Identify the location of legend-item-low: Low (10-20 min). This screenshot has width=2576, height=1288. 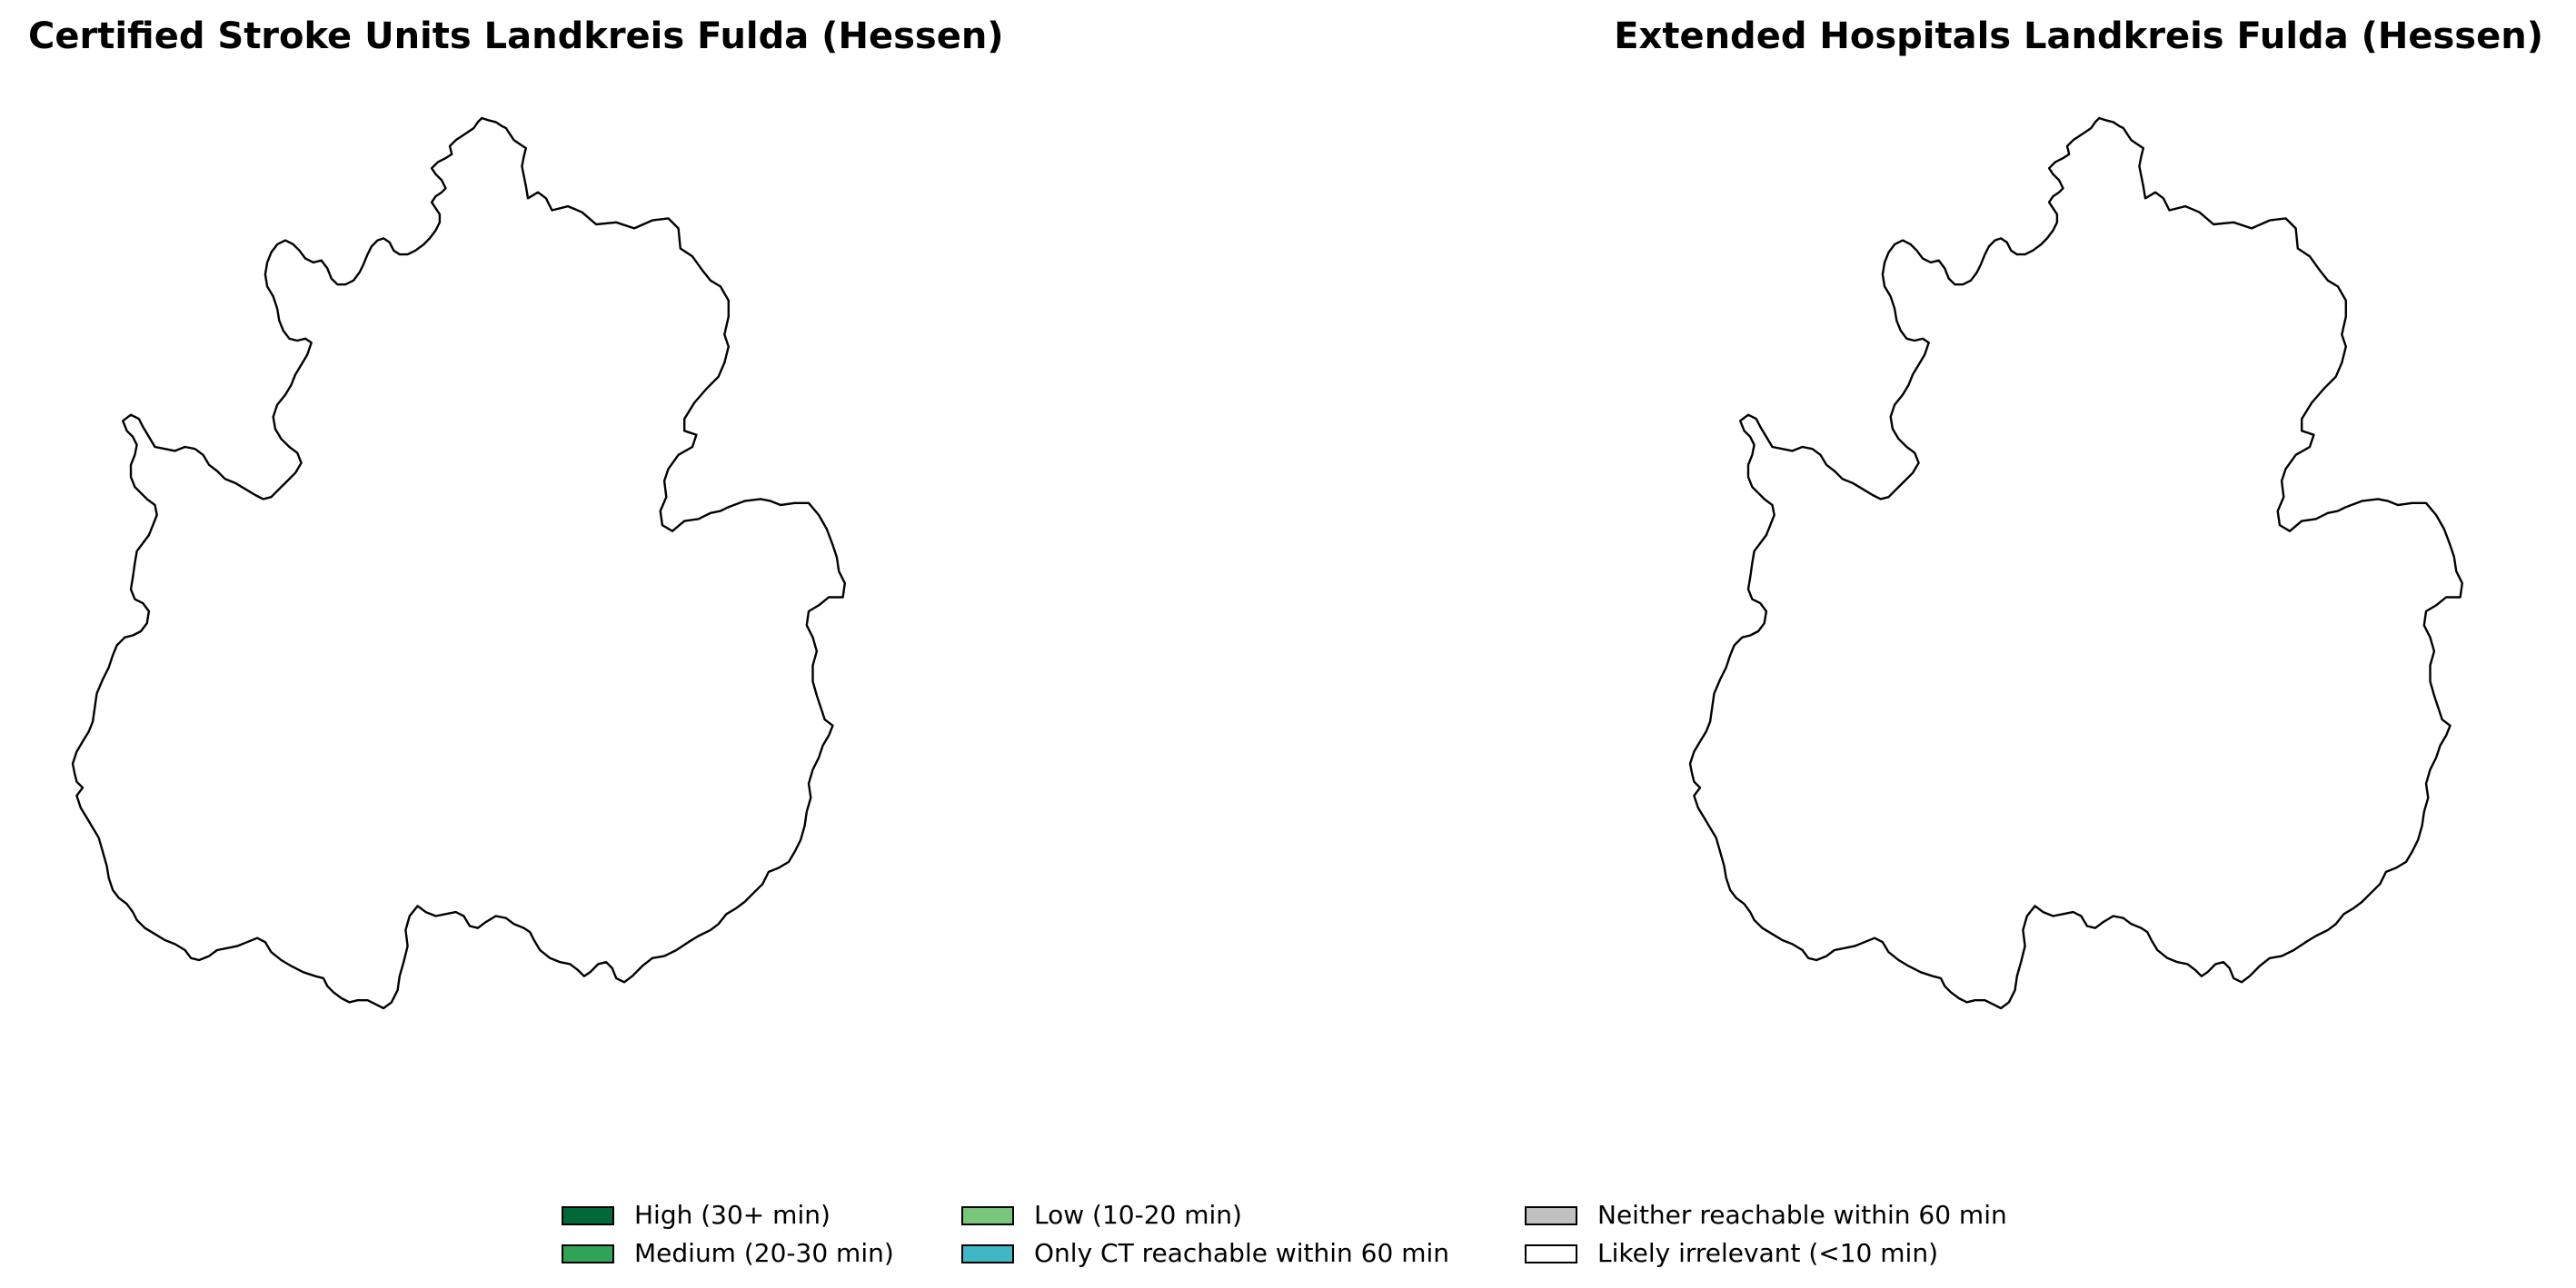
(1102, 1215).